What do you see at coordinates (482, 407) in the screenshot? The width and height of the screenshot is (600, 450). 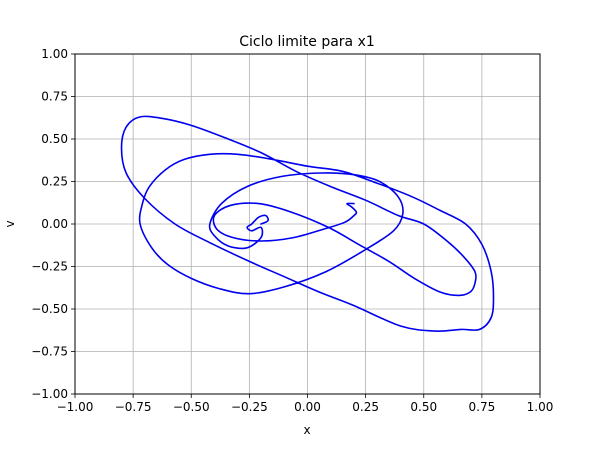 I see `x-tick-label: 0.75` at bounding box center [482, 407].